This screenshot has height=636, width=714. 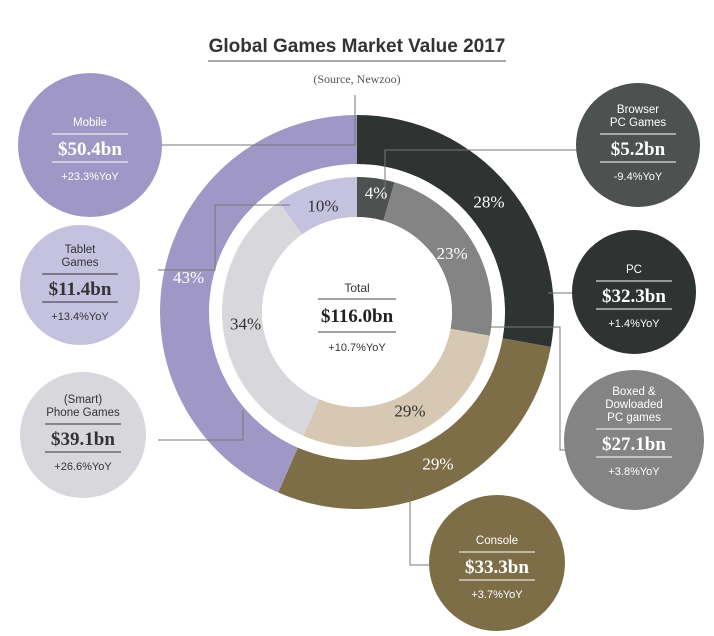 What do you see at coordinates (634, 472) in the screenshot?
I see `callout-boxed-yoy: +3.8%YoY` at bounding box center [634, 472].